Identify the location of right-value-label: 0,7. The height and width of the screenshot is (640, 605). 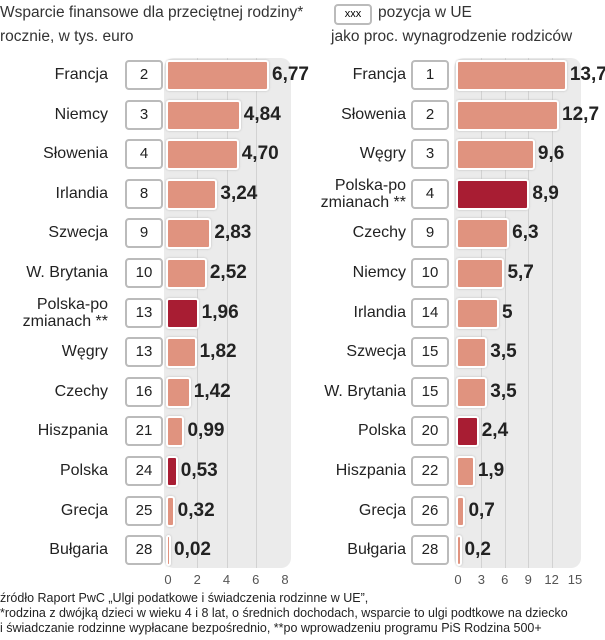
(481, 510).